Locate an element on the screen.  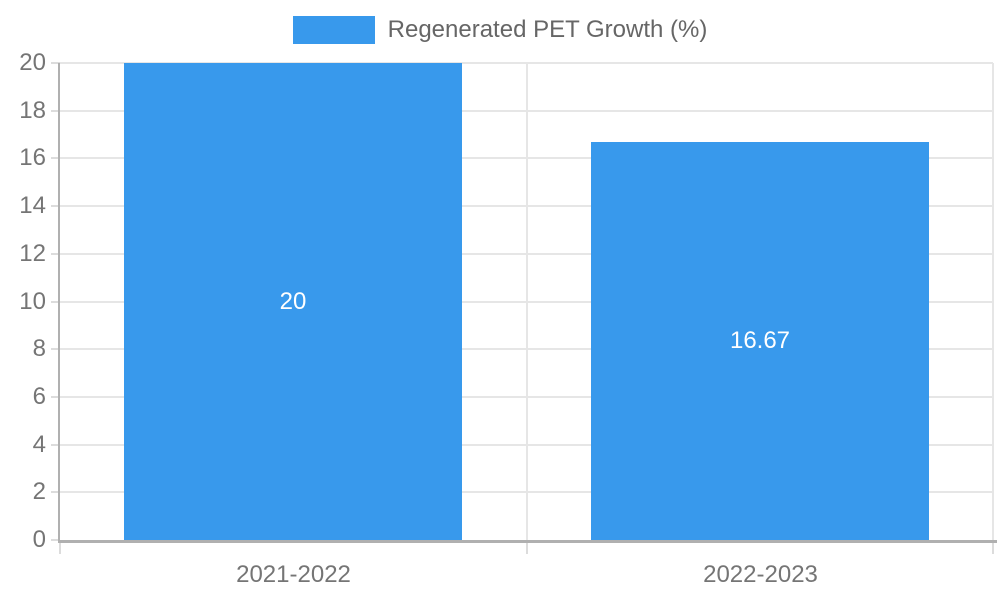
y-tick-label: 2 is located at coordinates (39, 491).